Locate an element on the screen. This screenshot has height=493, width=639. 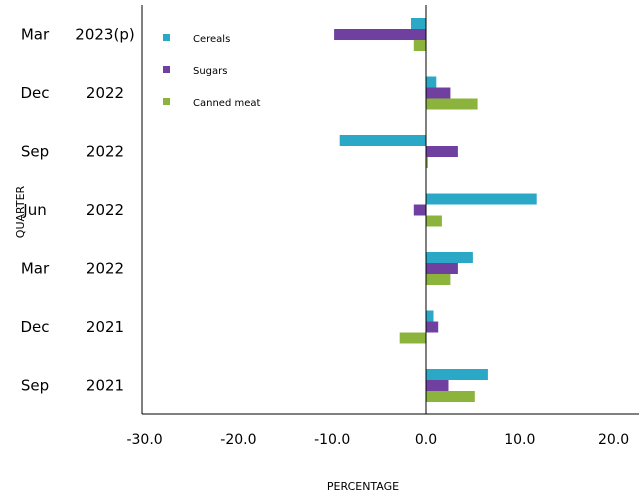
x-tick-label: -20.0 is located at coordinates (238, 440).